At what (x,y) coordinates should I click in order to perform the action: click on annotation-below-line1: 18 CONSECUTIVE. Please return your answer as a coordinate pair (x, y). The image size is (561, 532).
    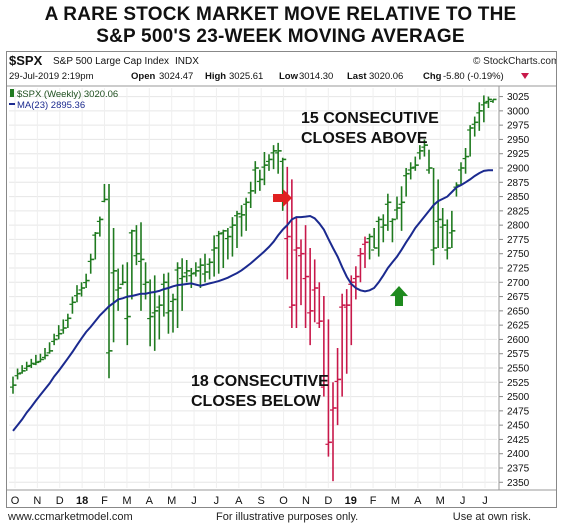
    Looking at the image, I should click on (260, 381).